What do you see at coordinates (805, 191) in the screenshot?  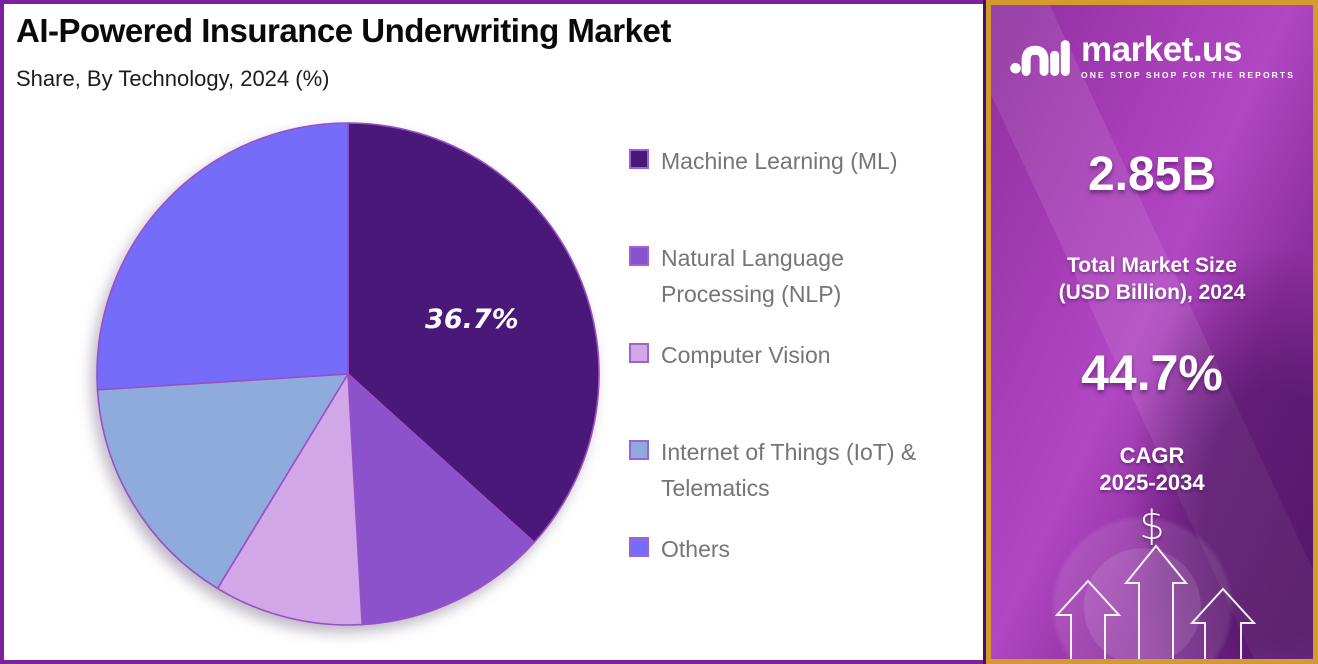 I see `legend-item-1: Machine Learning (ML)` at bounding box center [805, 191].